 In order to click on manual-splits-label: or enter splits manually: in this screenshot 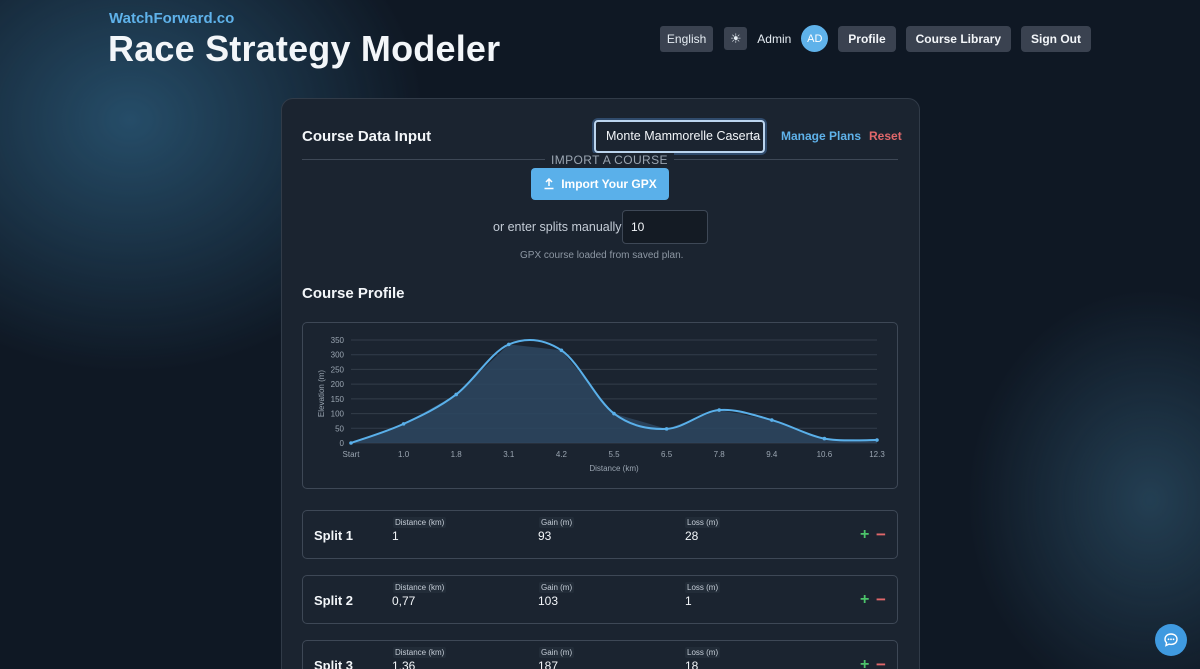, I will do `click(559, 227)`.